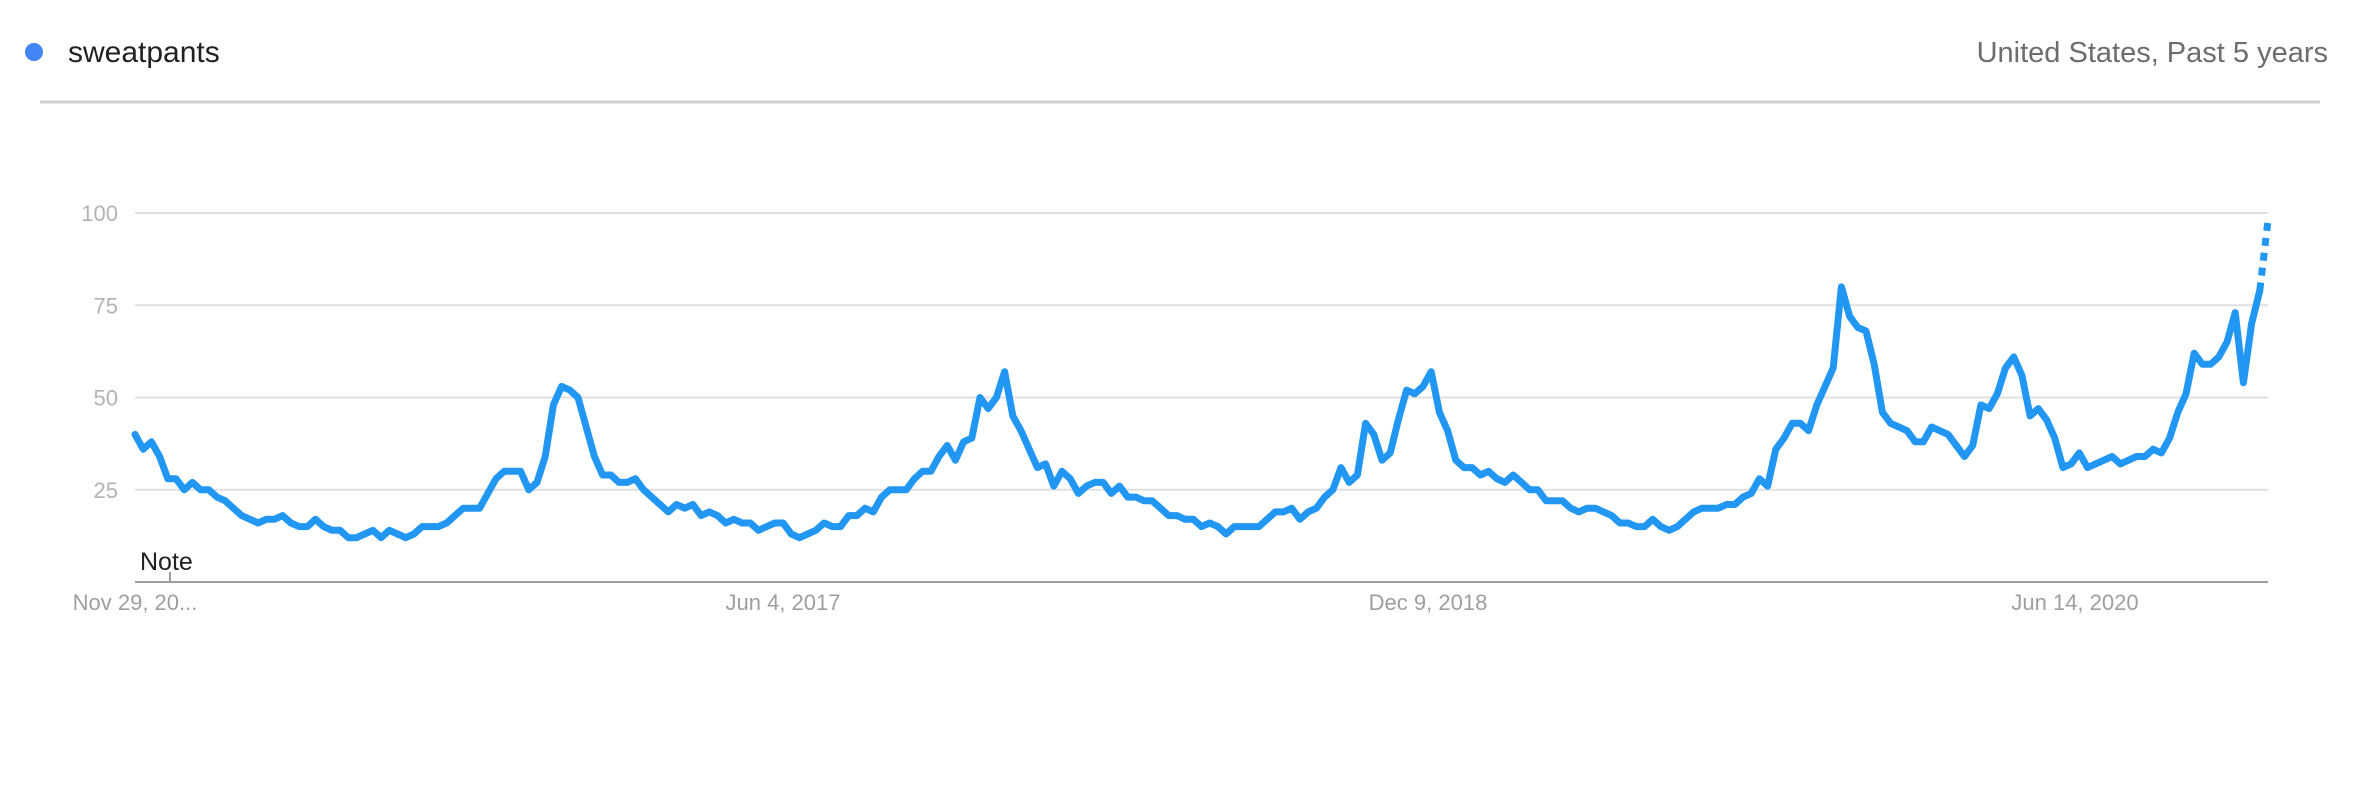 This screenshot has width=2360, height=792. What do you see at coordinates (166, 565) in the screenshot?
I see `note-annotation: Note` at bounding box center [166, 565].